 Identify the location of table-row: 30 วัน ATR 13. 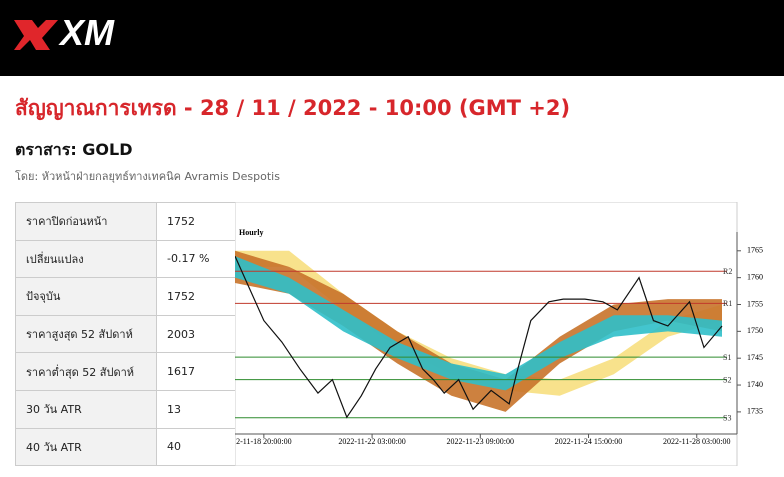
(125, 409).